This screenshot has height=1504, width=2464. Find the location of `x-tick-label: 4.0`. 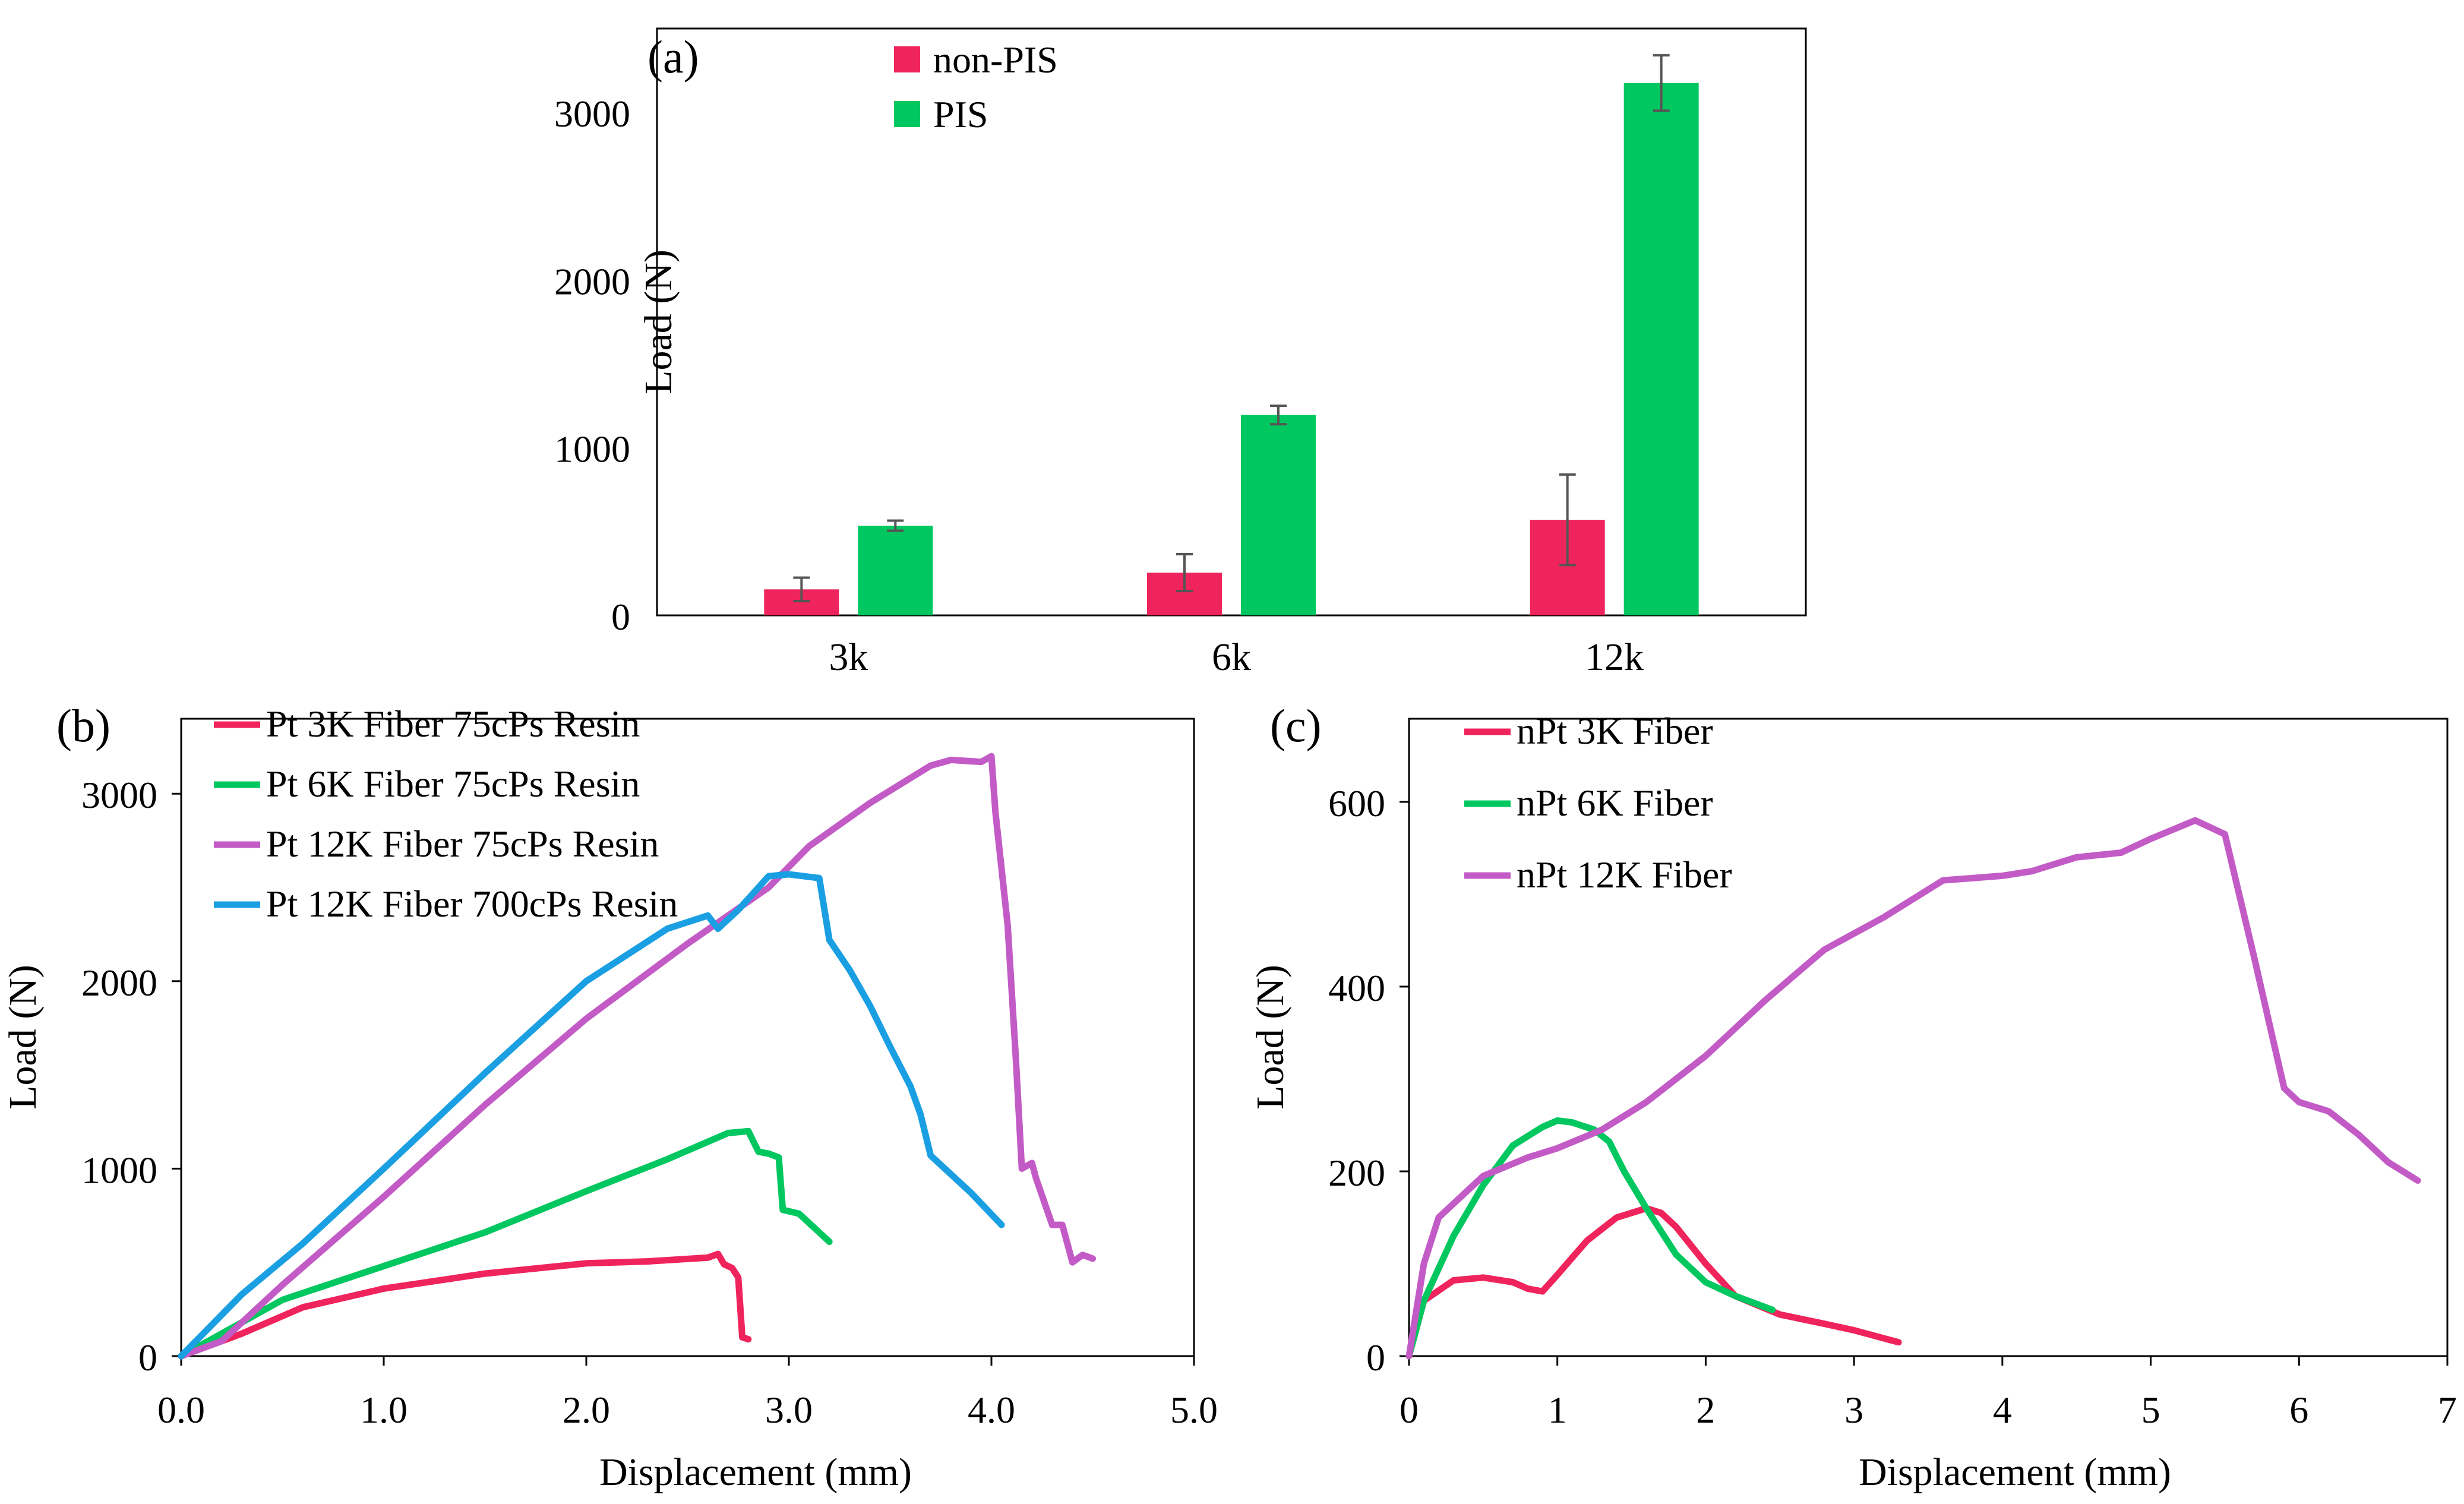

x-tick-label: 4.0 is located at coordinates (992, 1410).